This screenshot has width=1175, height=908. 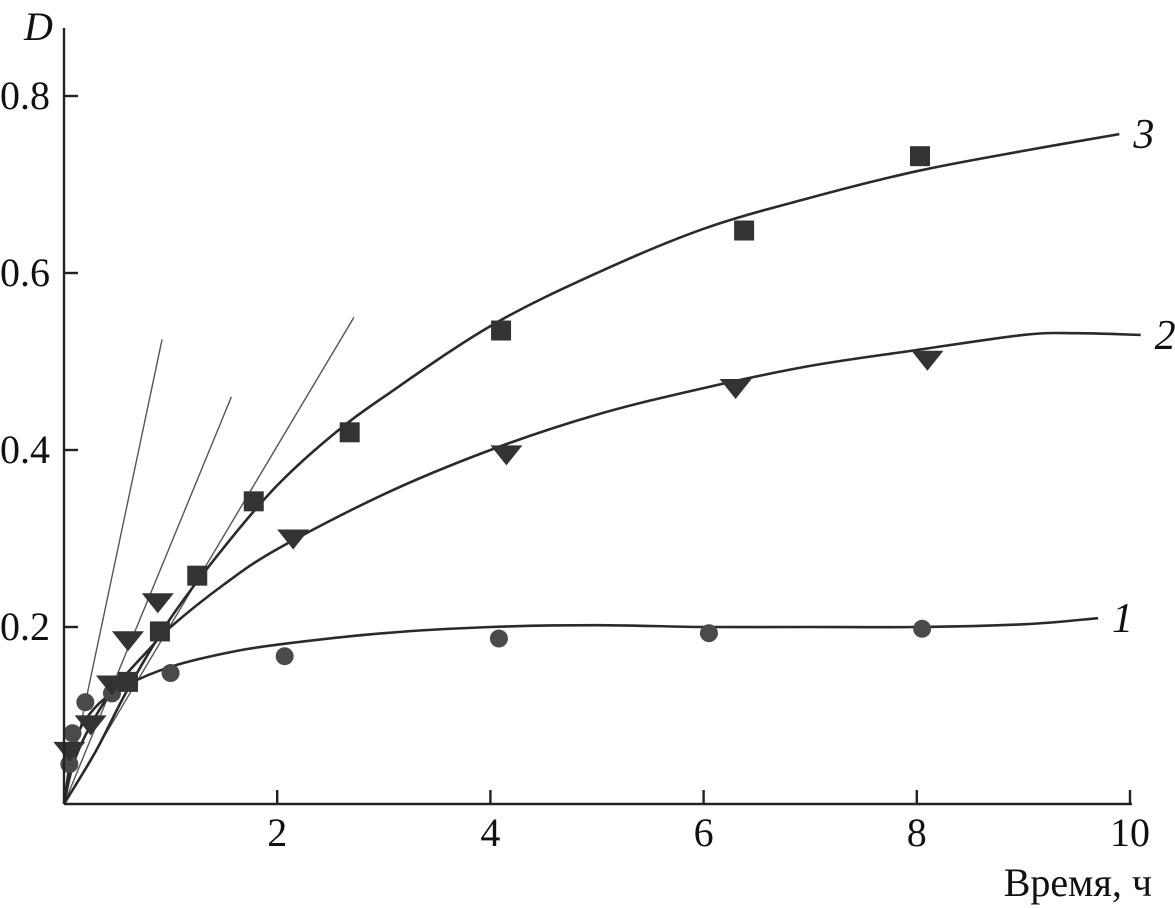 I want to click on curve-label-2: 2, so click(x=1165, y=336).